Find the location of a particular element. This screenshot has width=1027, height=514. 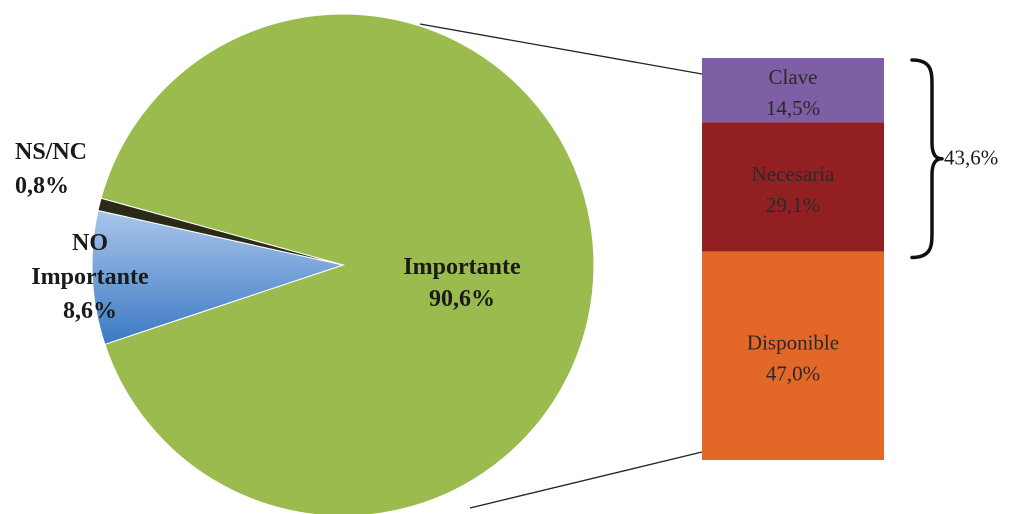

label-importante-value: 90,6% is located at coordinates (462, 299).